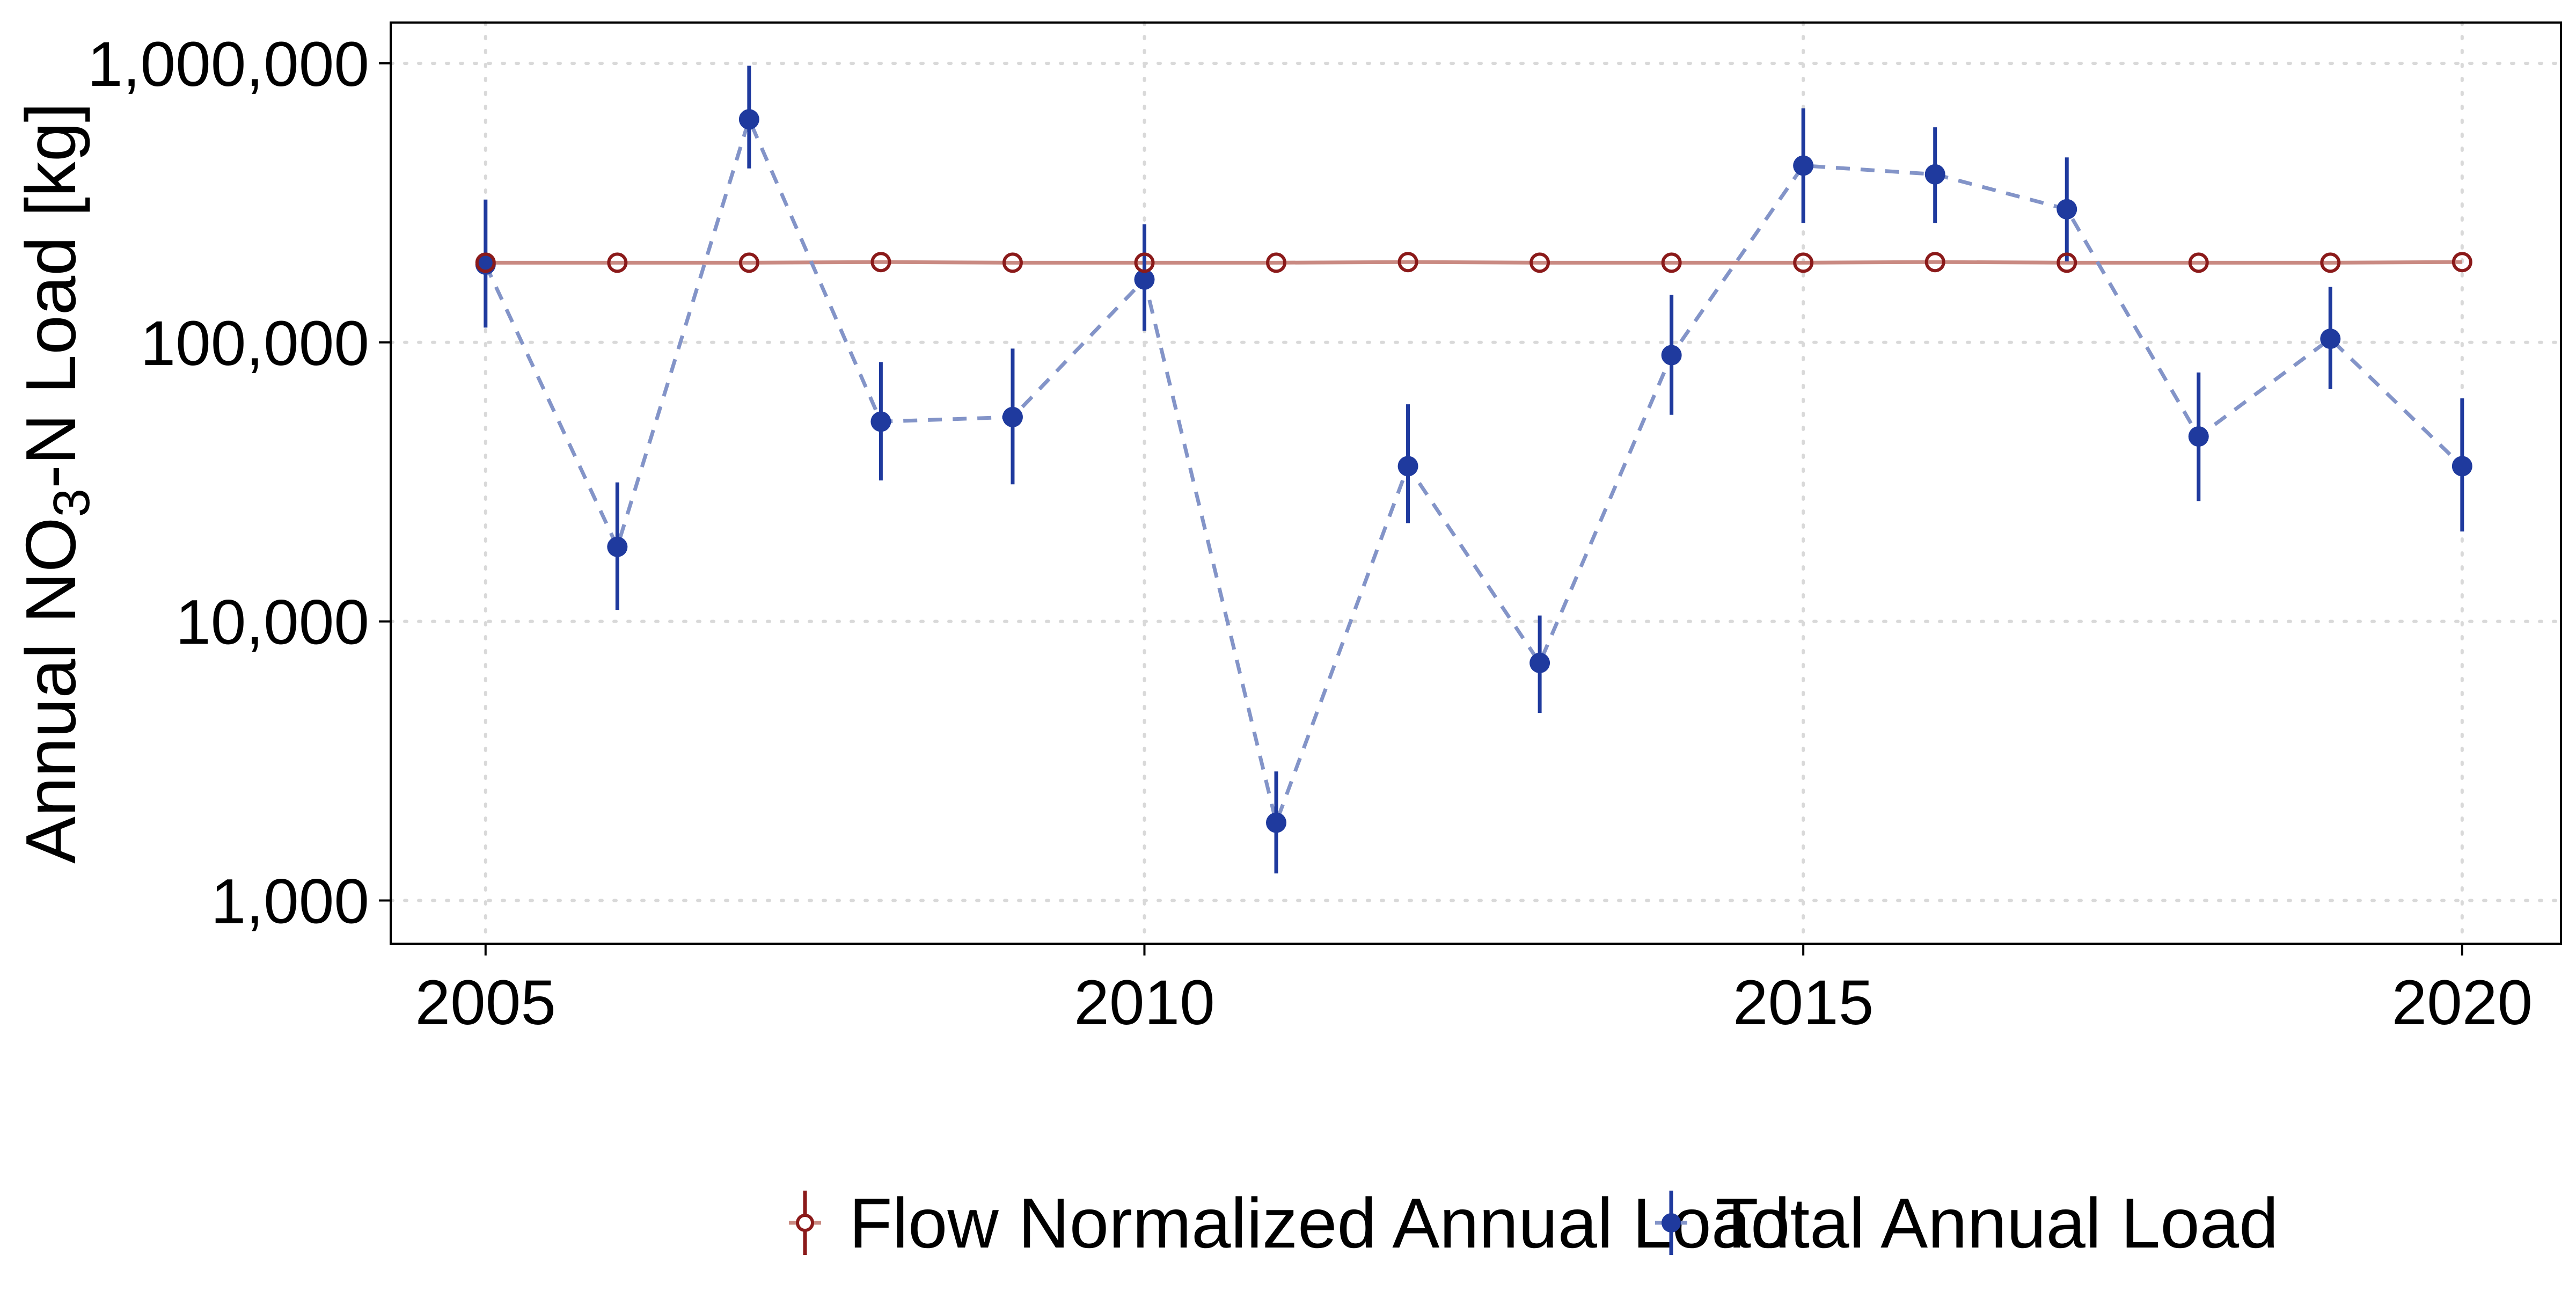 The width and height of the screenshot is (2576, 1291). Describe the element at coordinates (1474, 991) in the screenshot. I see `x-axis: 2005 2010 2015 2020` at that location.